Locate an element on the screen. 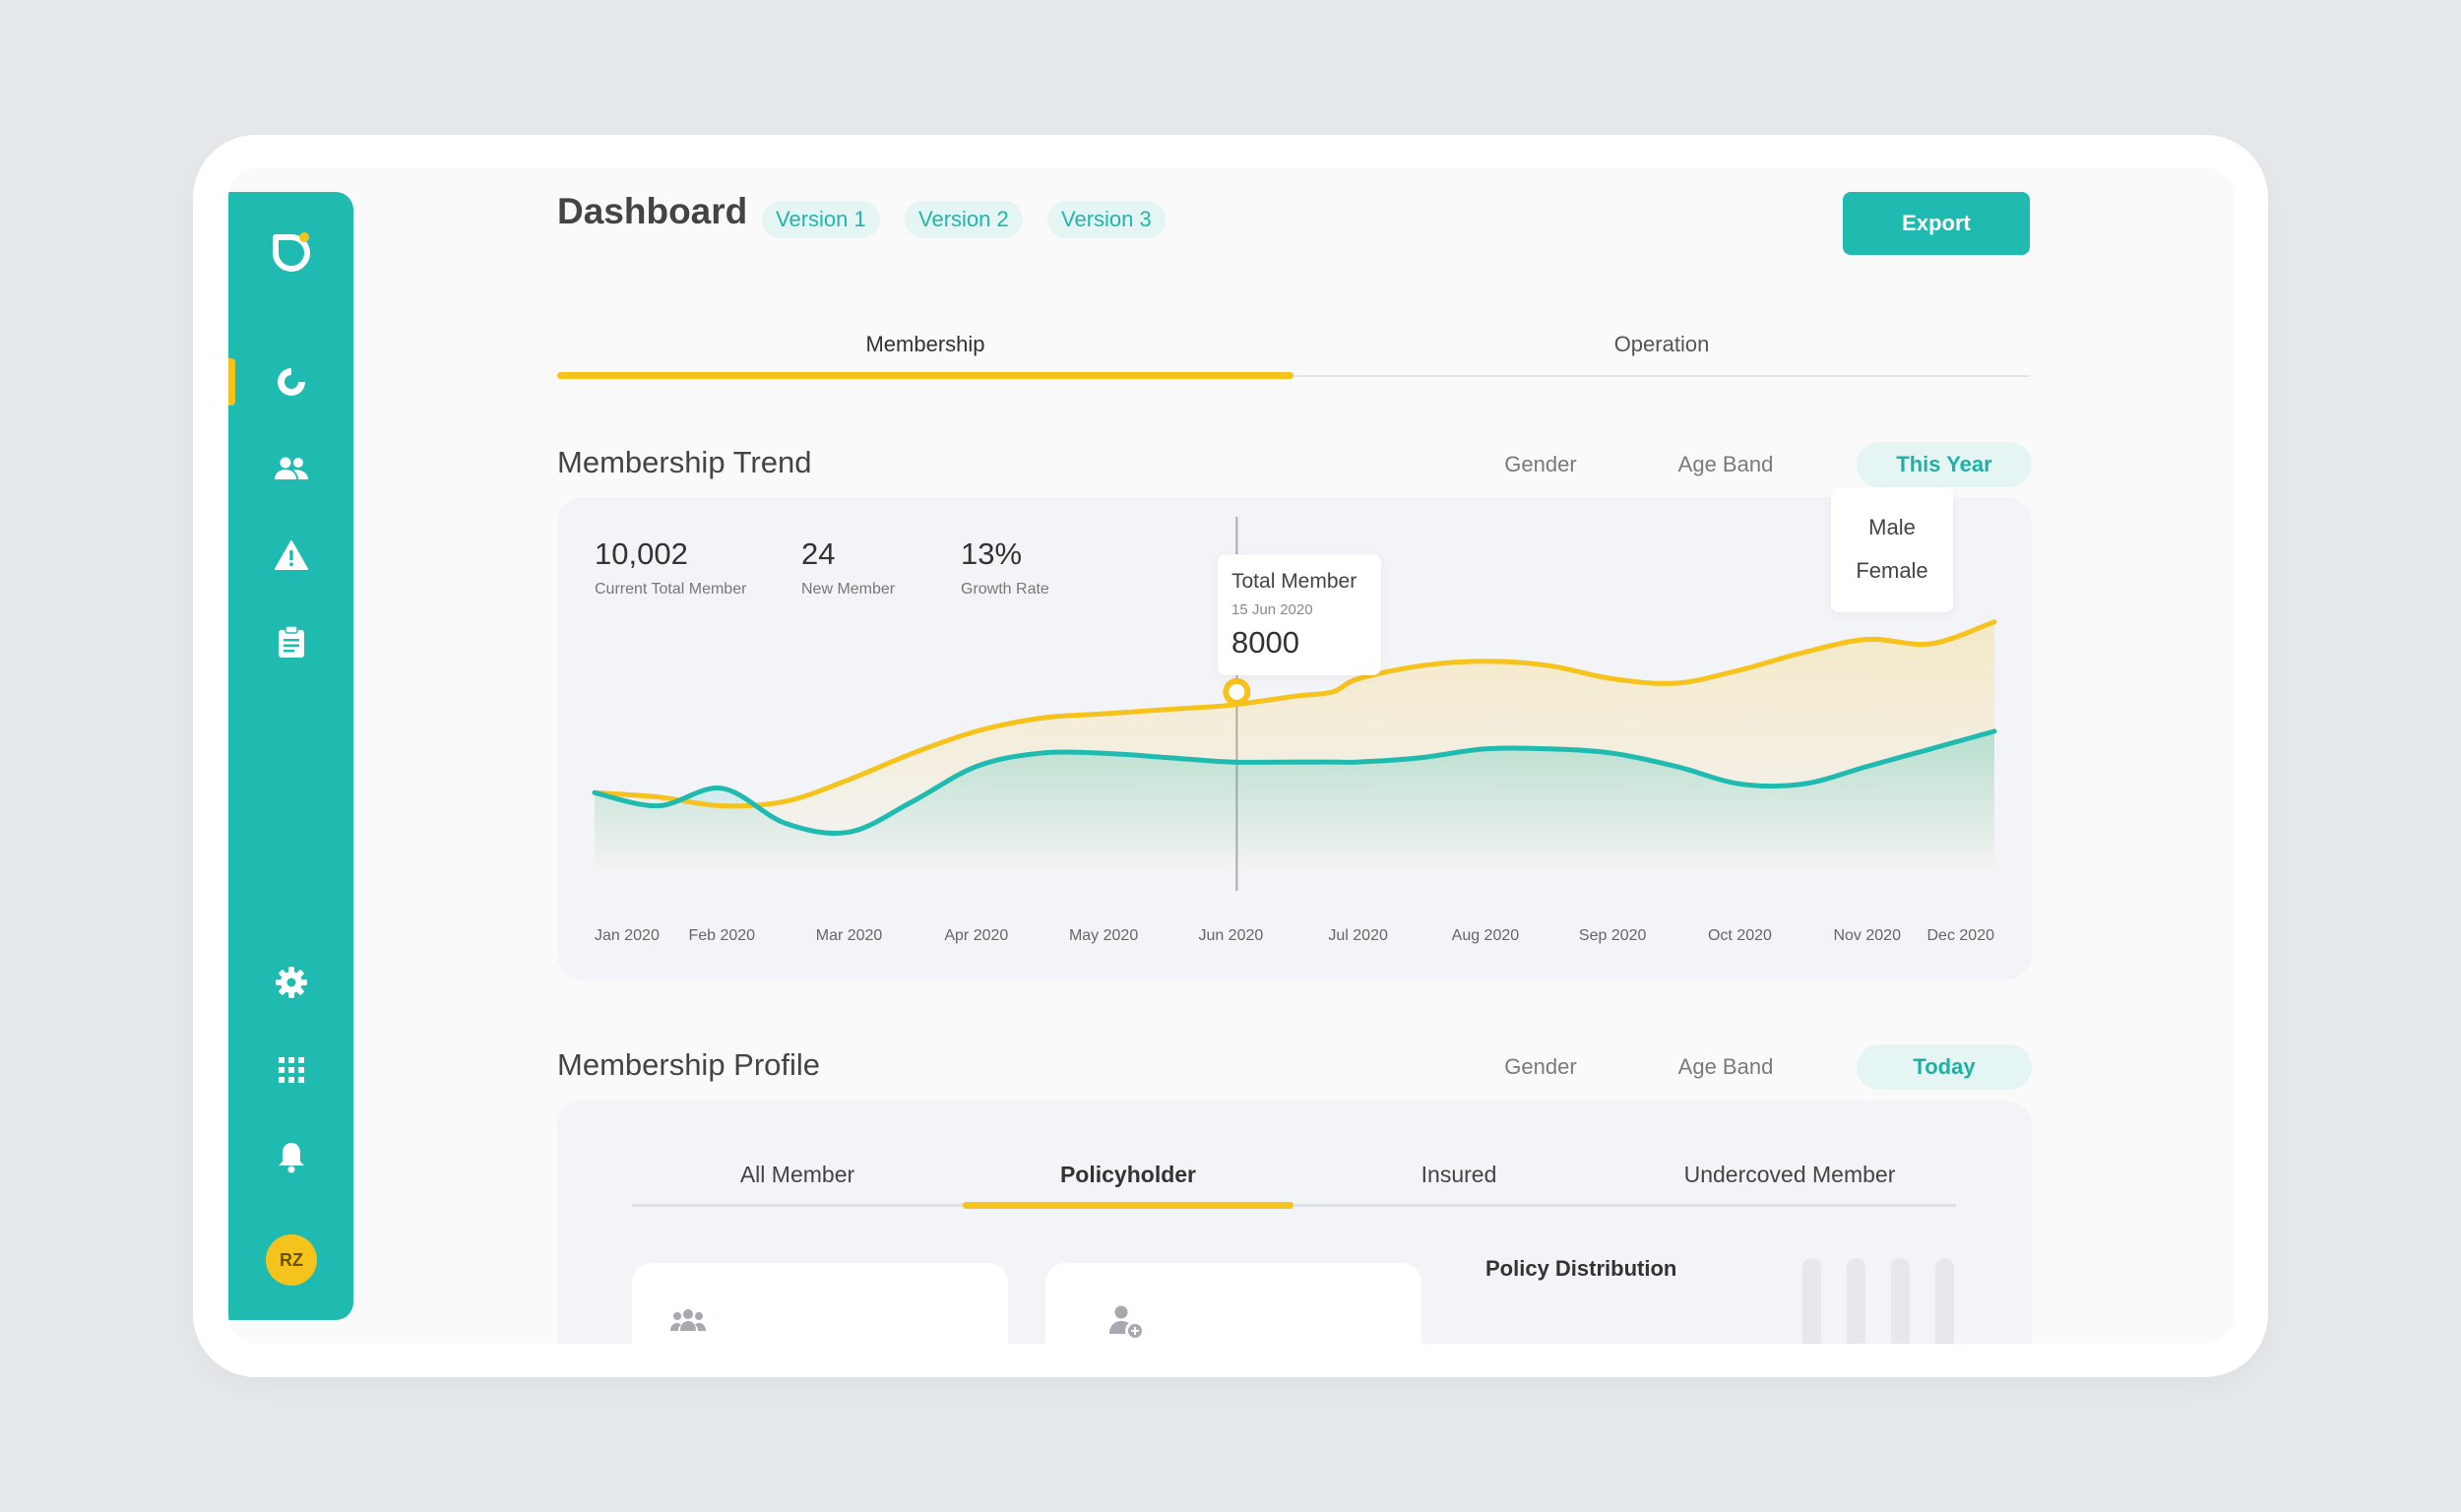 The height and width of the screenshot is (1512, 2461). x-tick-label: Aug 2020 is located at coordinates (1486, 935).